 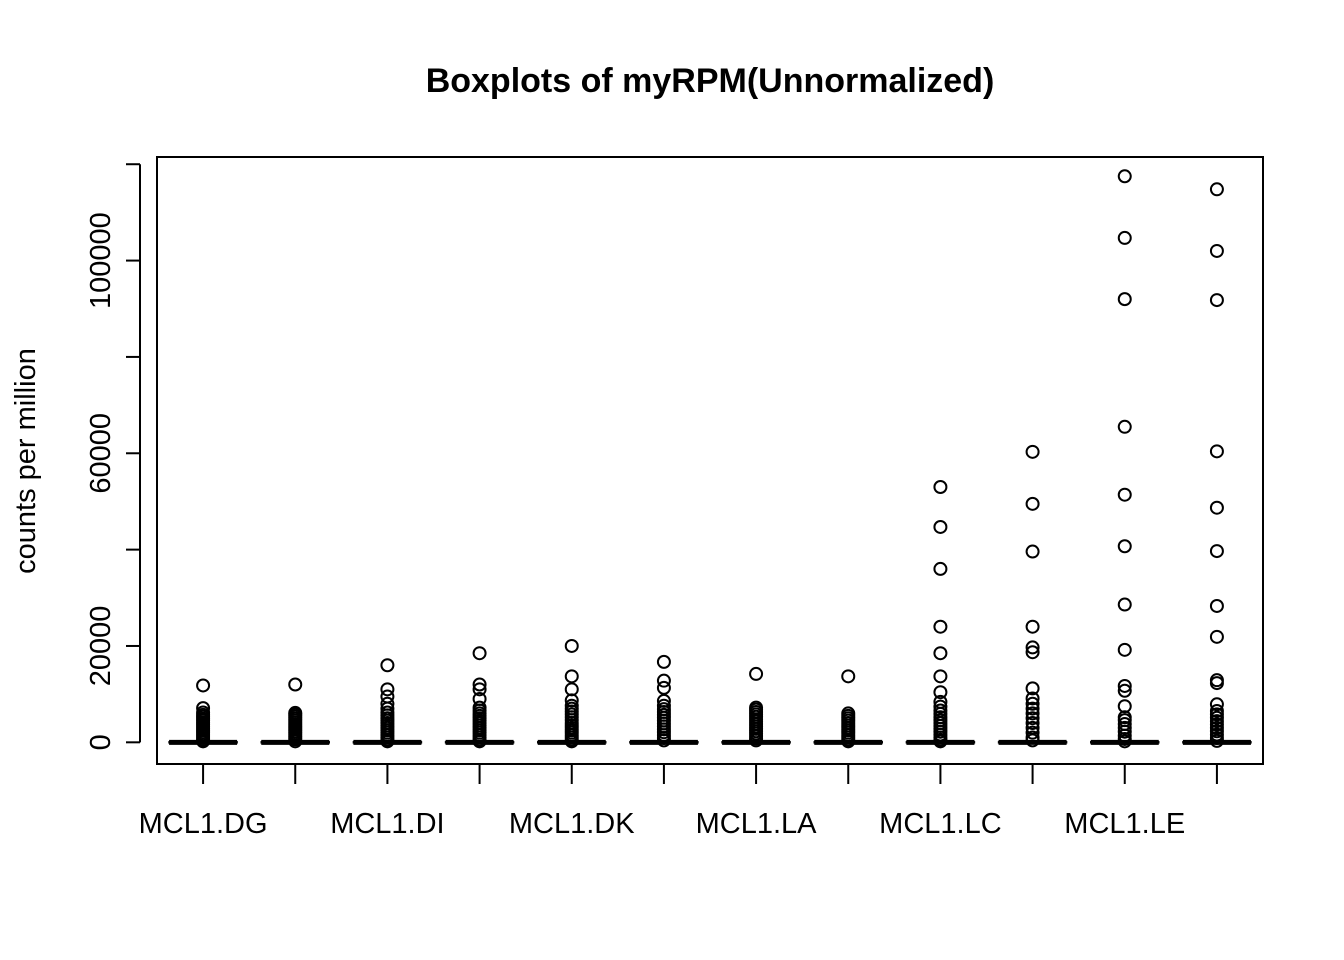 I want to click on y-tick-label: 100000, so click(x=101, y=260).